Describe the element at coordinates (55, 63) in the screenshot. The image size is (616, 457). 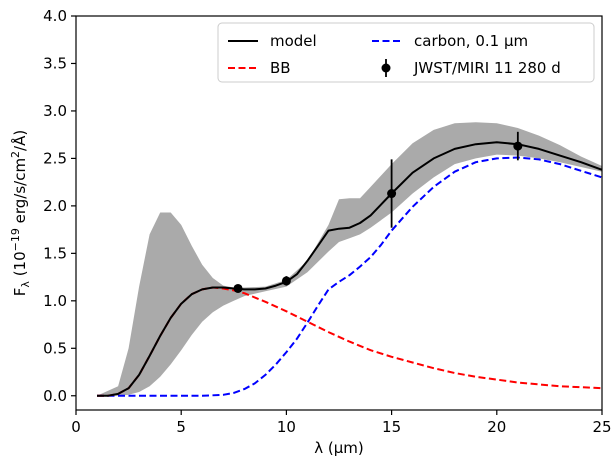
I see `y-tick-label: 3.5` at that location.